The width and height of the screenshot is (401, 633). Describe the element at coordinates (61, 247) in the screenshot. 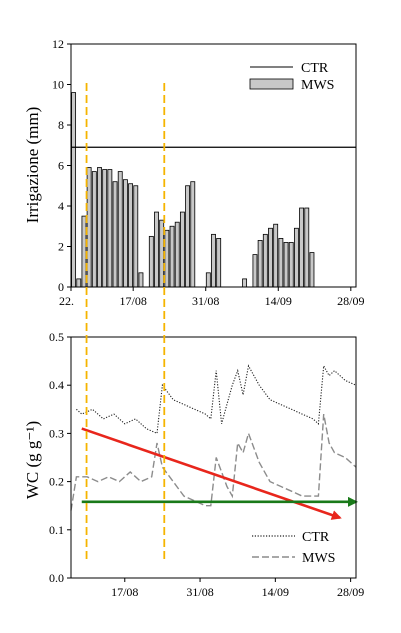

I see `y-tick-label: 2` at that location.